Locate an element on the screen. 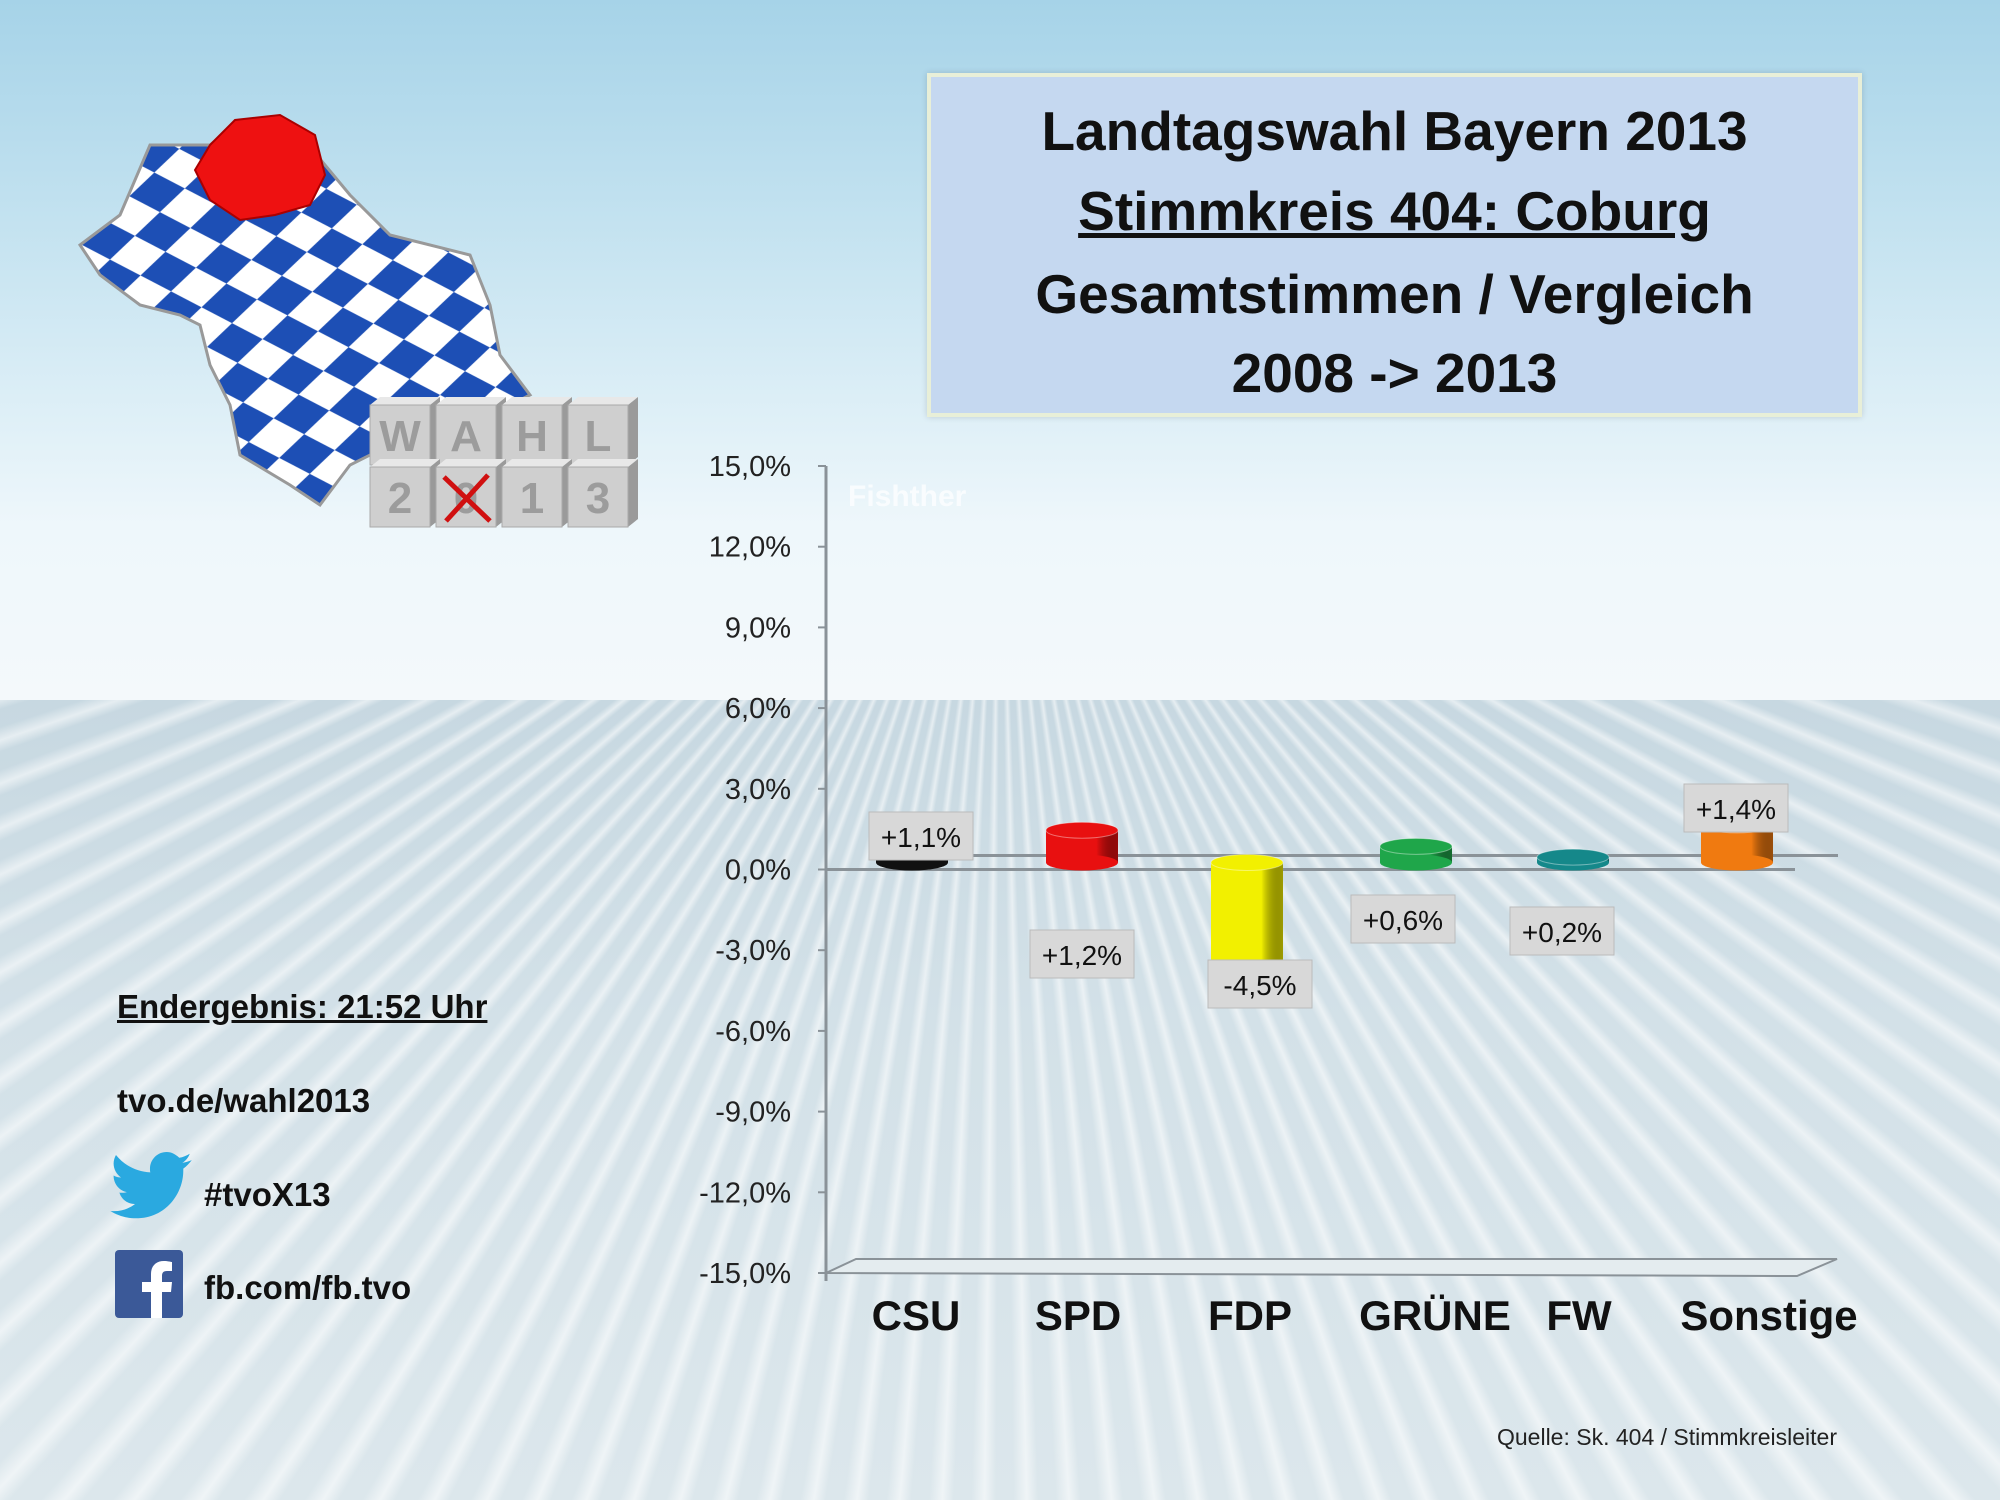 The image size is (2000, 1500). y-tick-label: -15,0% is located at coordinates (745, 1274).